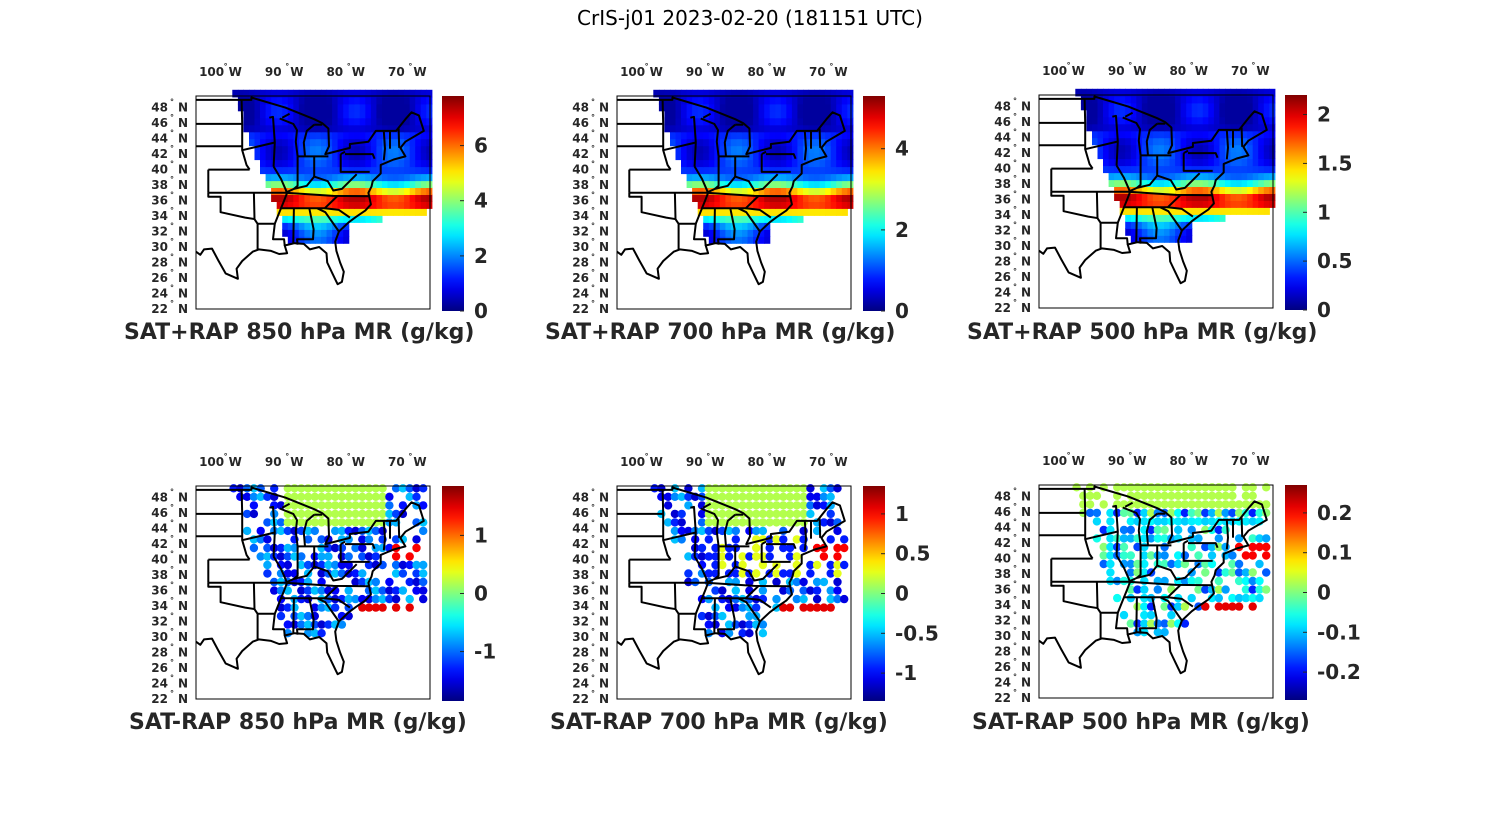 The height and width of the screenshot is (825, 1500). Describe the element at coordinates (159, 560) in the screenshot. I see `lat-tick-label: 40` at that location.